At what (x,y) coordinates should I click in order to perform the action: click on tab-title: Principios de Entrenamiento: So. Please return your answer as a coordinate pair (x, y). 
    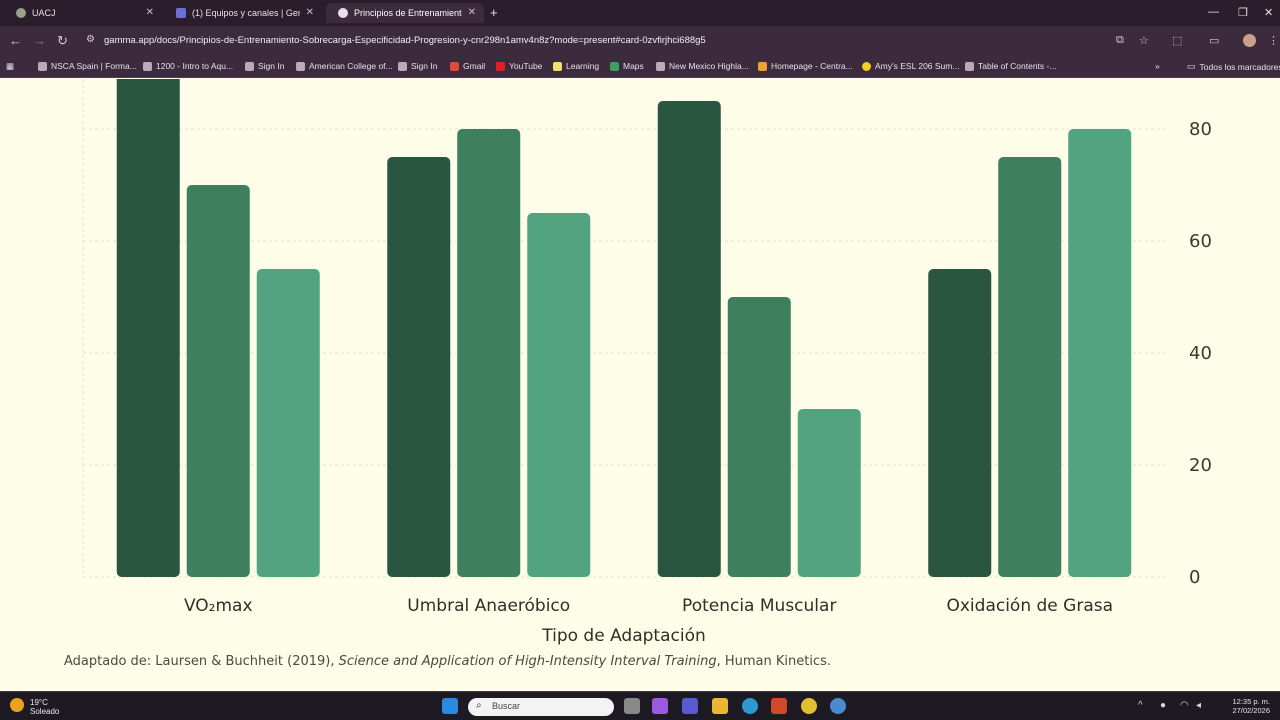
    Looking at the image, I should click on (408, 13).